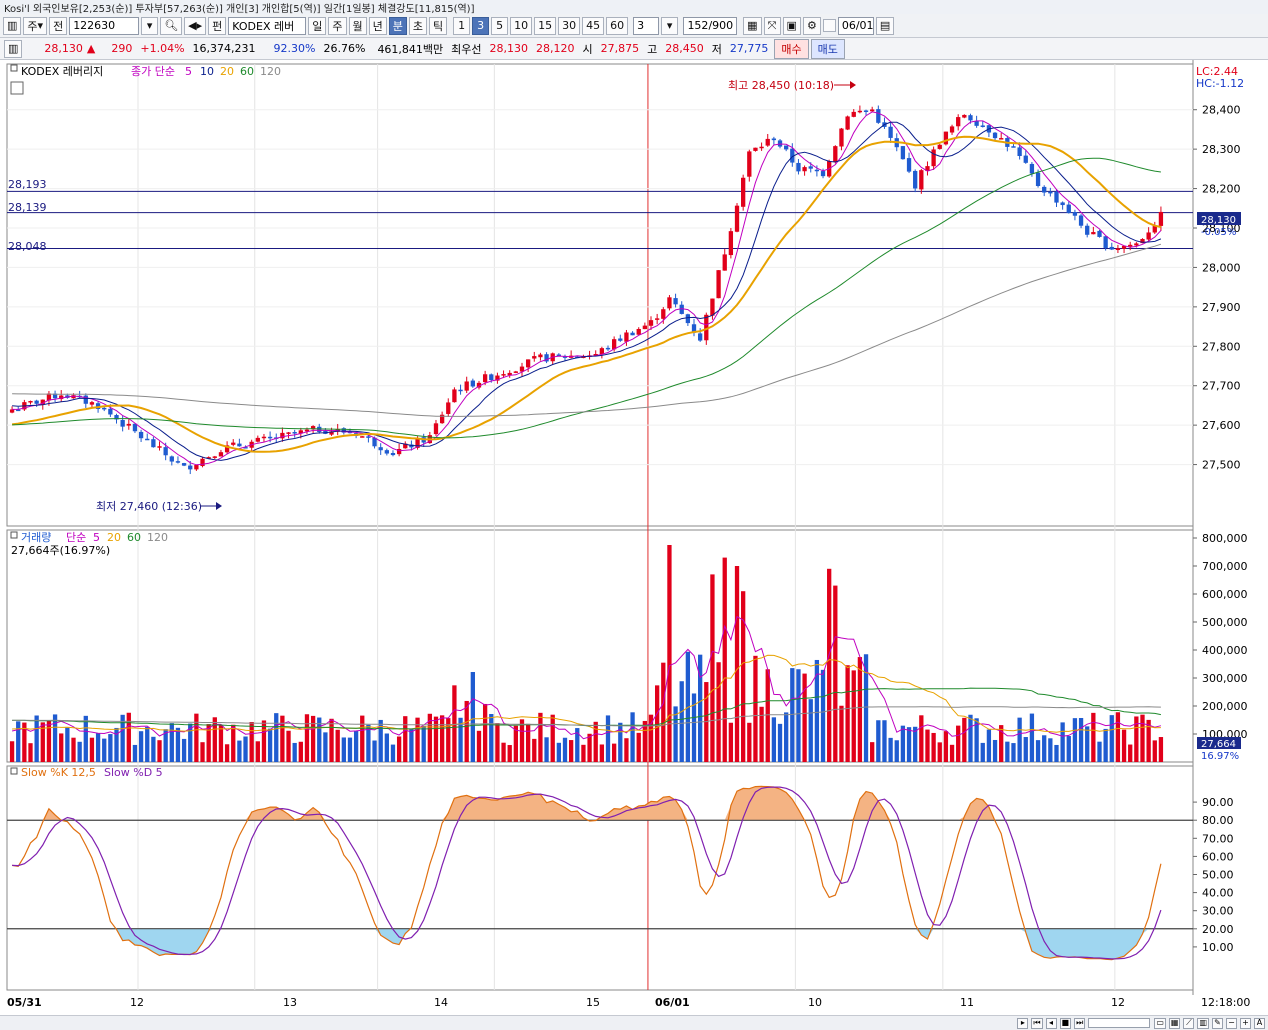 This screenshot has width=1268, height=1030. Describe the element at coordinates (418, 25) in the screenshot. I see `timeframe-button-5: 초` at that location.